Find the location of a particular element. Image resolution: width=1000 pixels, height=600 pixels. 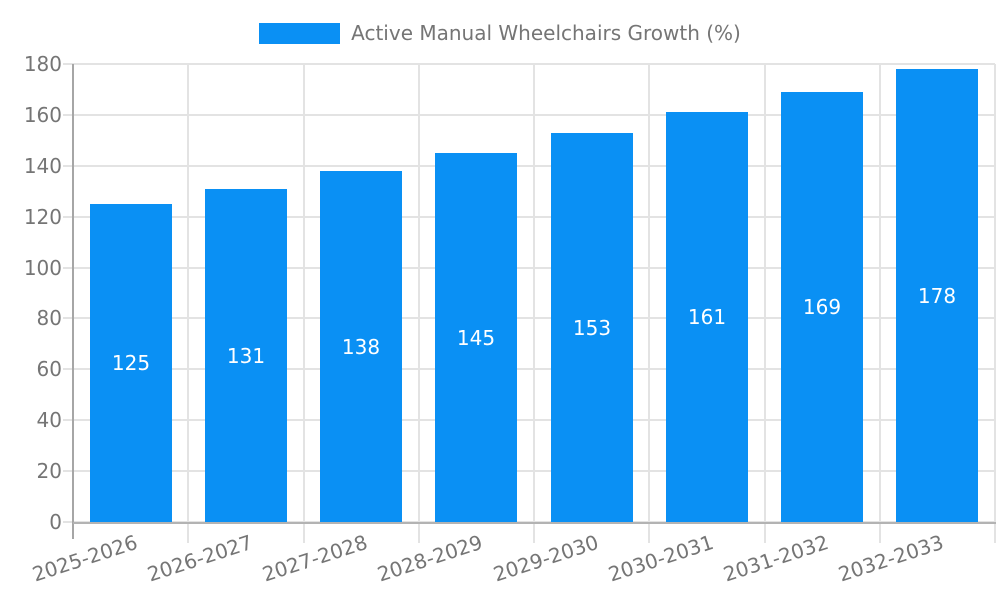

bar-value-label: 138 is located at coordinates (361, 347).